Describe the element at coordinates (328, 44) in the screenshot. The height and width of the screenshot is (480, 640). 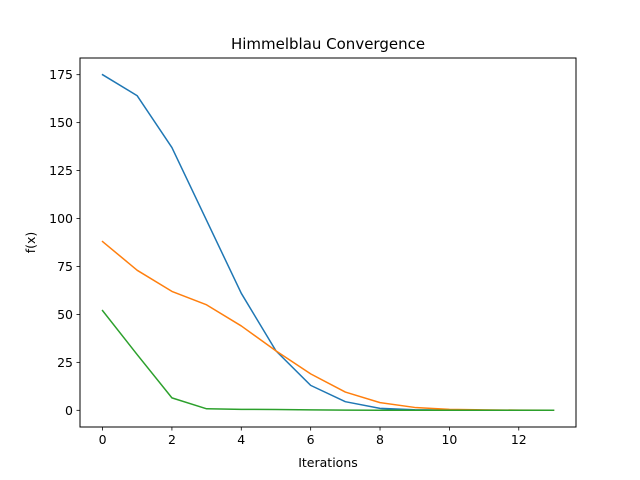
I see `chart-title: Himmelblau Convergence` at that location.